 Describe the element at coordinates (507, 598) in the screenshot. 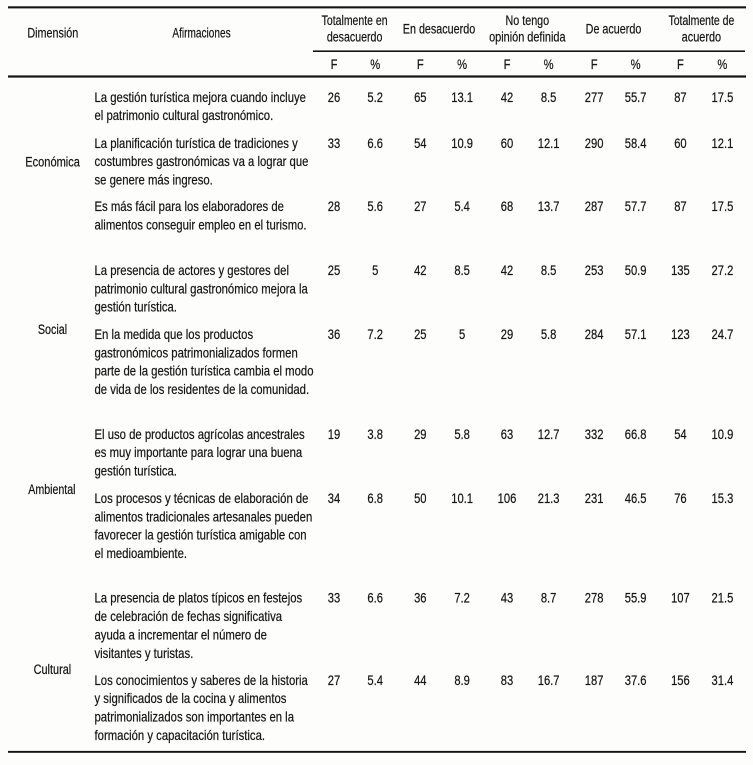

I see `svg-text: 43` at that location.